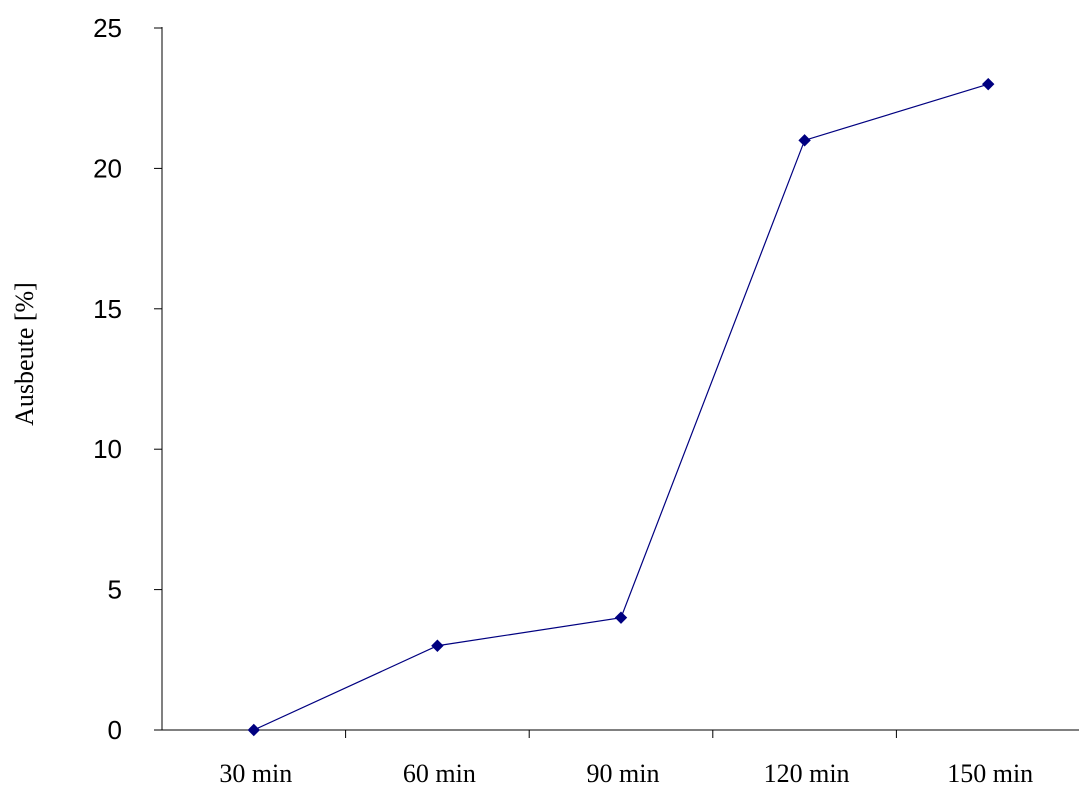 The image size is (1079, 785). Describe the element at coordinates (107, 168) in the screenshot. I see `y-tick-label: 20` at that location.